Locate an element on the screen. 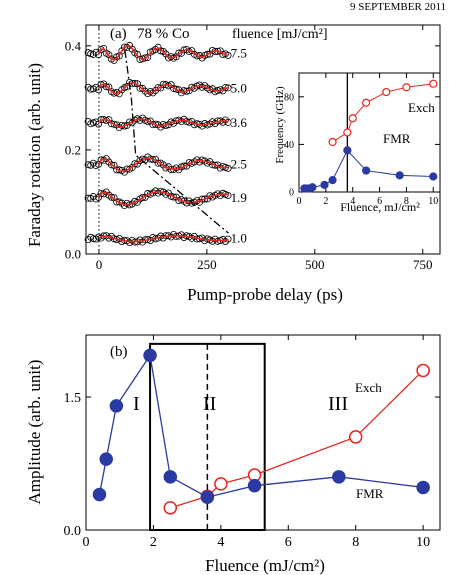 This screenshot has height=575, width=474. panel-a-xlabel: Pump-probe delay (ps) is located at coordinates (265, 294).